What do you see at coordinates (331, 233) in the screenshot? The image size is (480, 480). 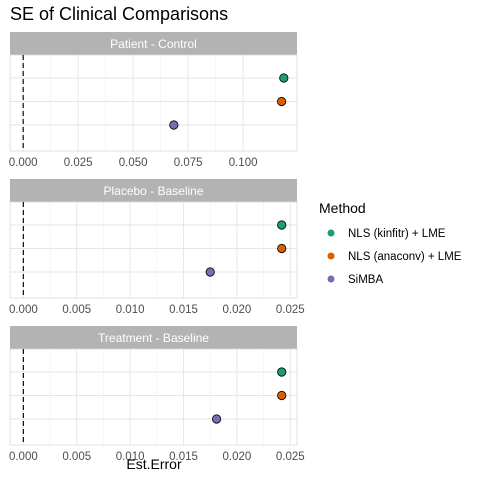 I see `legend-key-kinfitr` at bounding box center [331, 233].